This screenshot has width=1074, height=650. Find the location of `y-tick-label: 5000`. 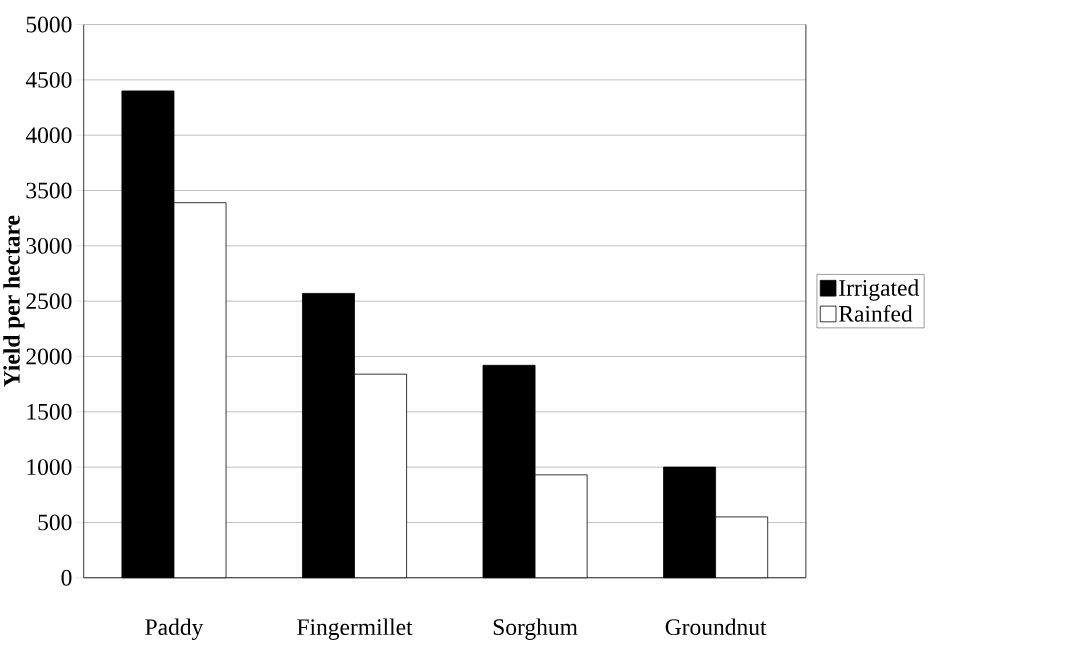

y-tick-label: 5000 is located at coordinates (49, 24).